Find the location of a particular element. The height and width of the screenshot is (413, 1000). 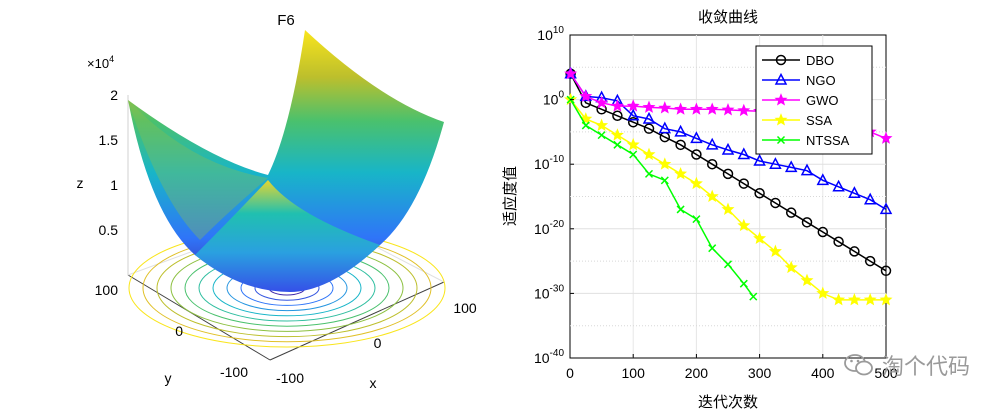

legend-dbo-label: DBO is located at coordinates (820, 60).